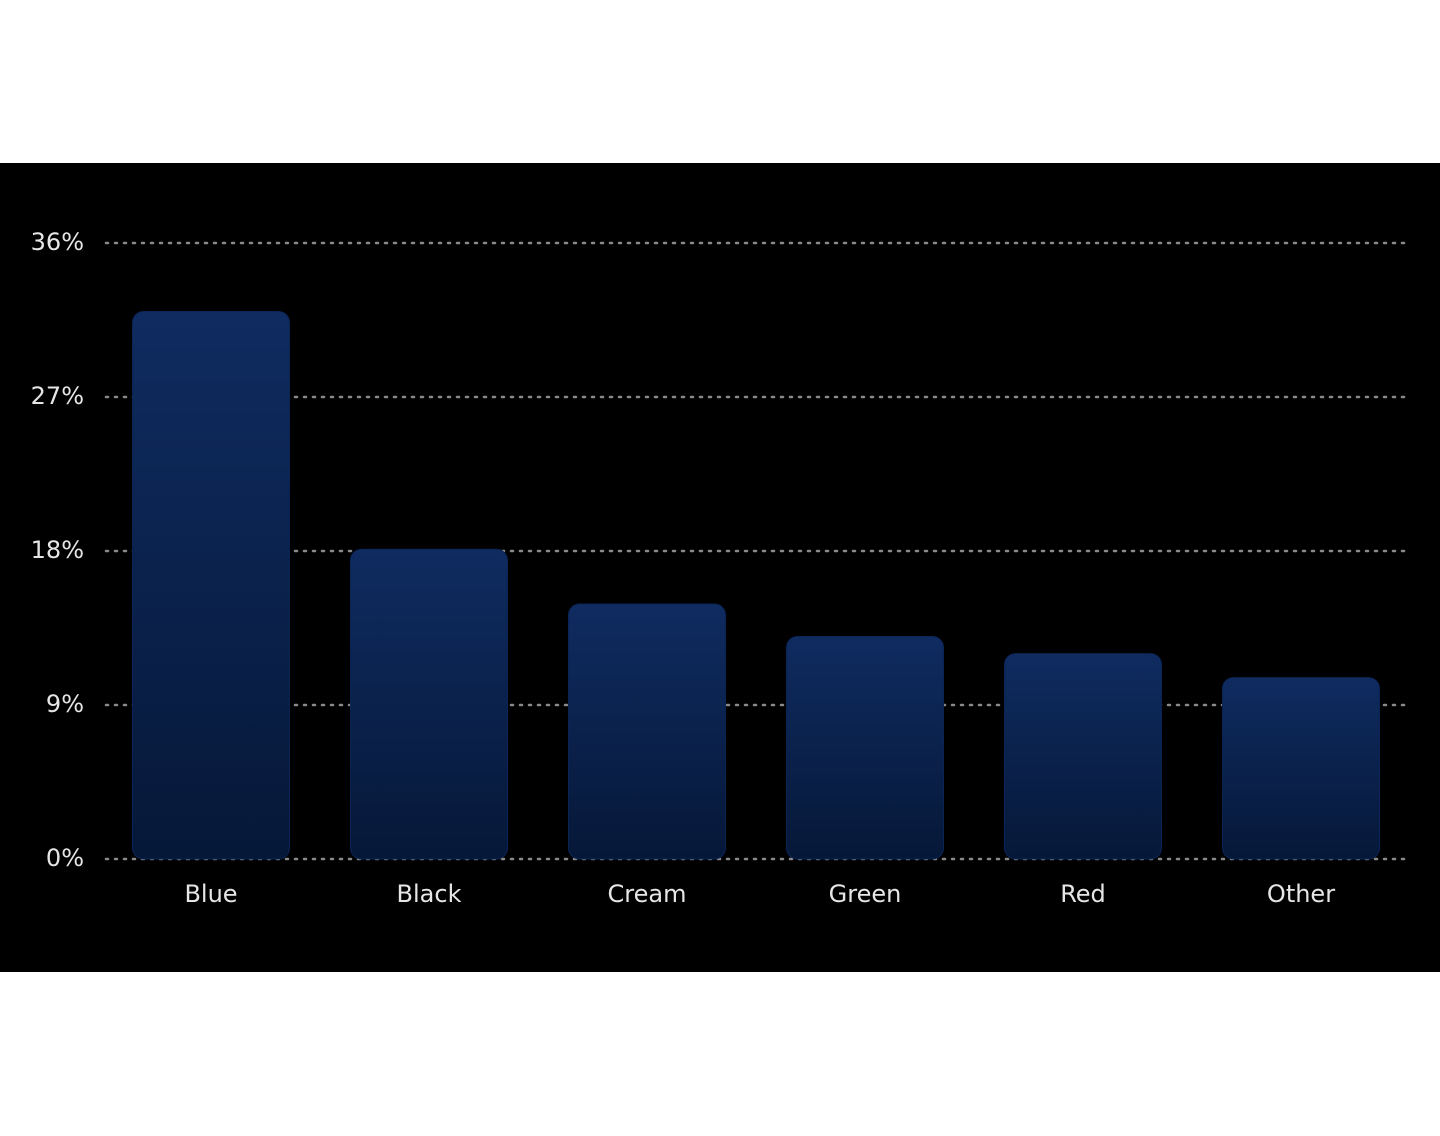  Describe the element at coordinates (865, 894) in the screenshot. I see `x-tick-label: Green` at that location.